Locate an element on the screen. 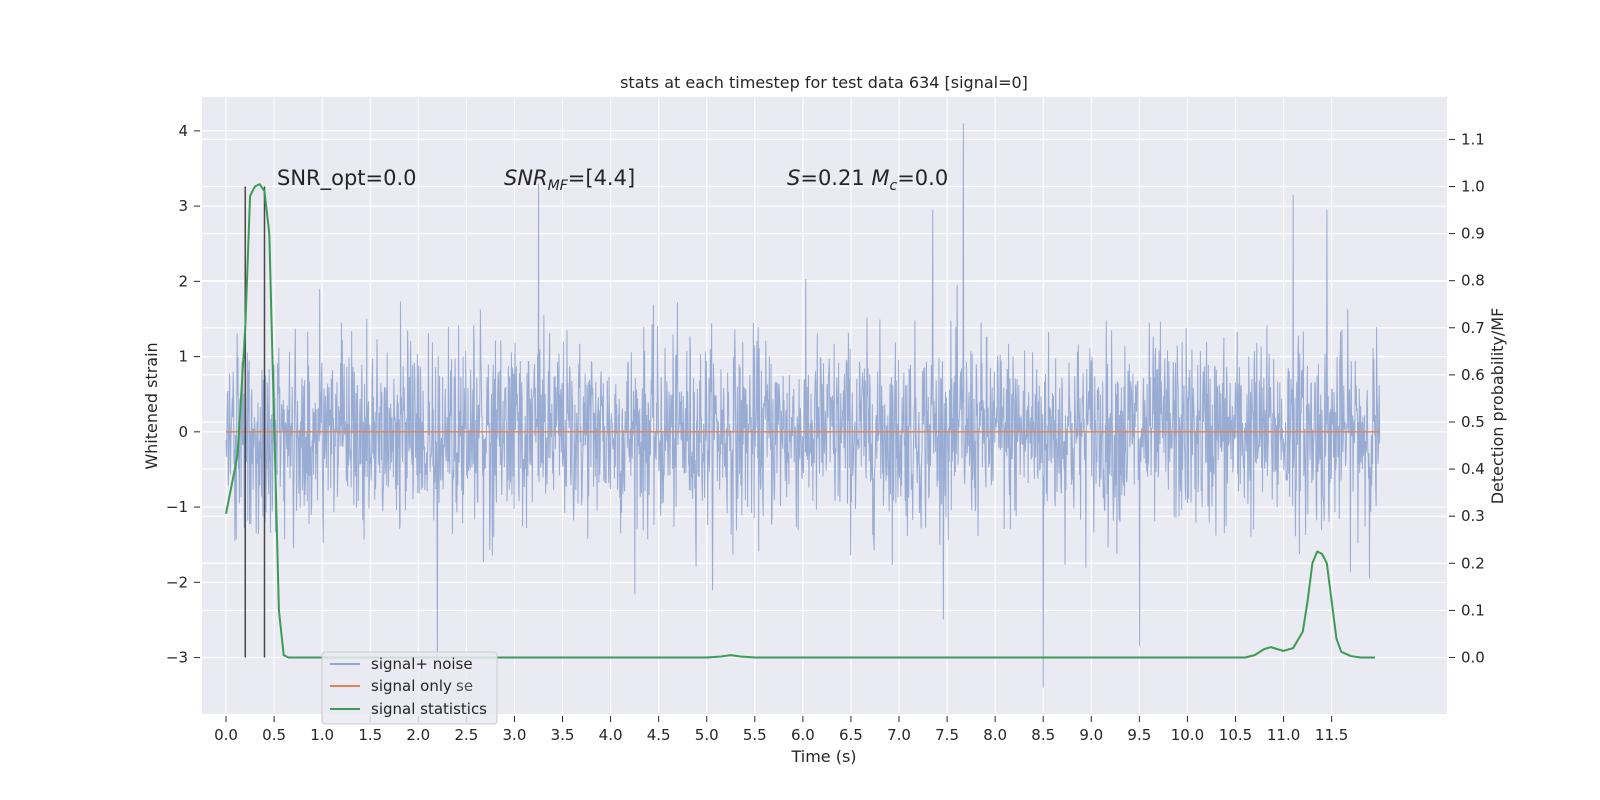 The height and width of the screenshot is (800, 1600). y2-axis-label: Detection probability/MF is located at coordinates (1497, 406).